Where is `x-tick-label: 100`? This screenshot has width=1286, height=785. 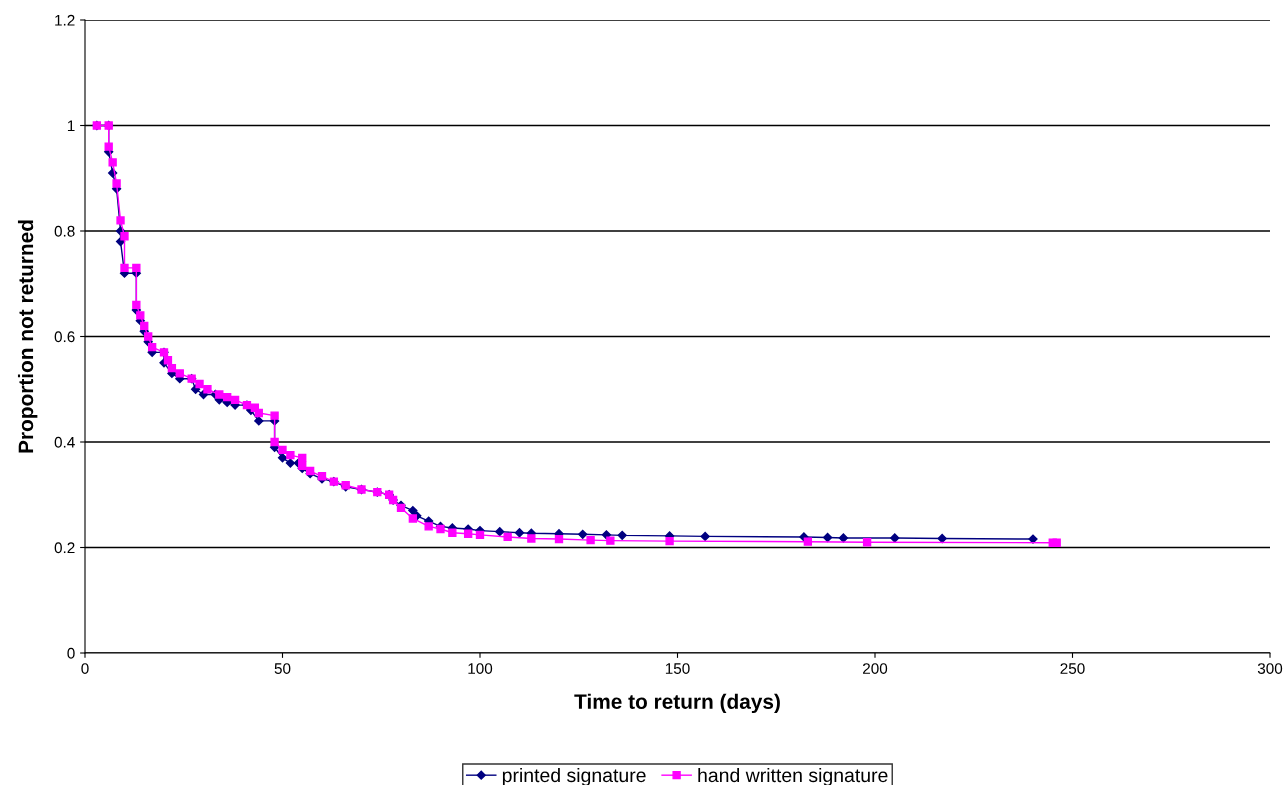
x-tick-label: 100 is located at coordinates (480, 668).